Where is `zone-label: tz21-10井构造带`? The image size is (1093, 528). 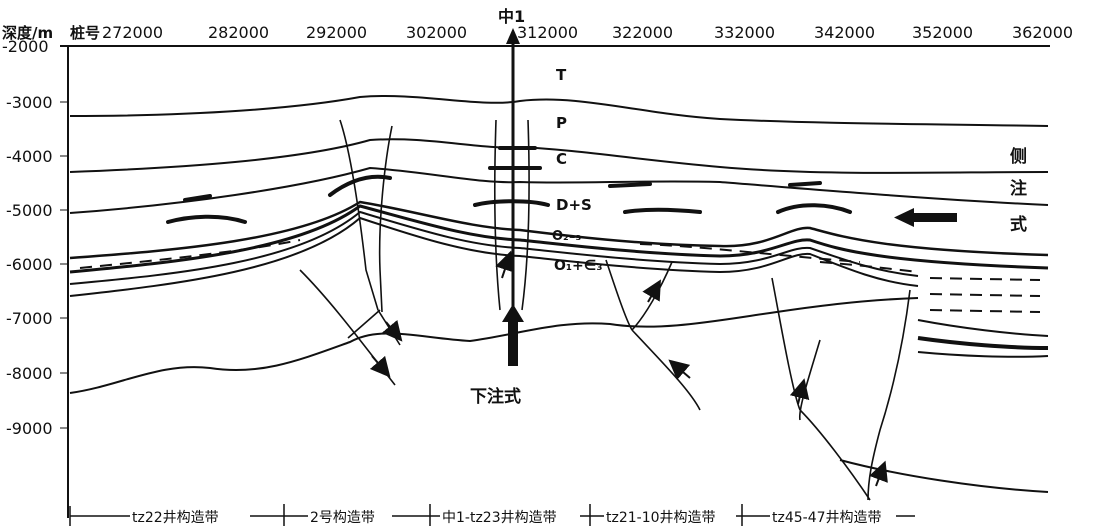 zone-label: tz21-10井构造带 is located at coordinates (661, 518).